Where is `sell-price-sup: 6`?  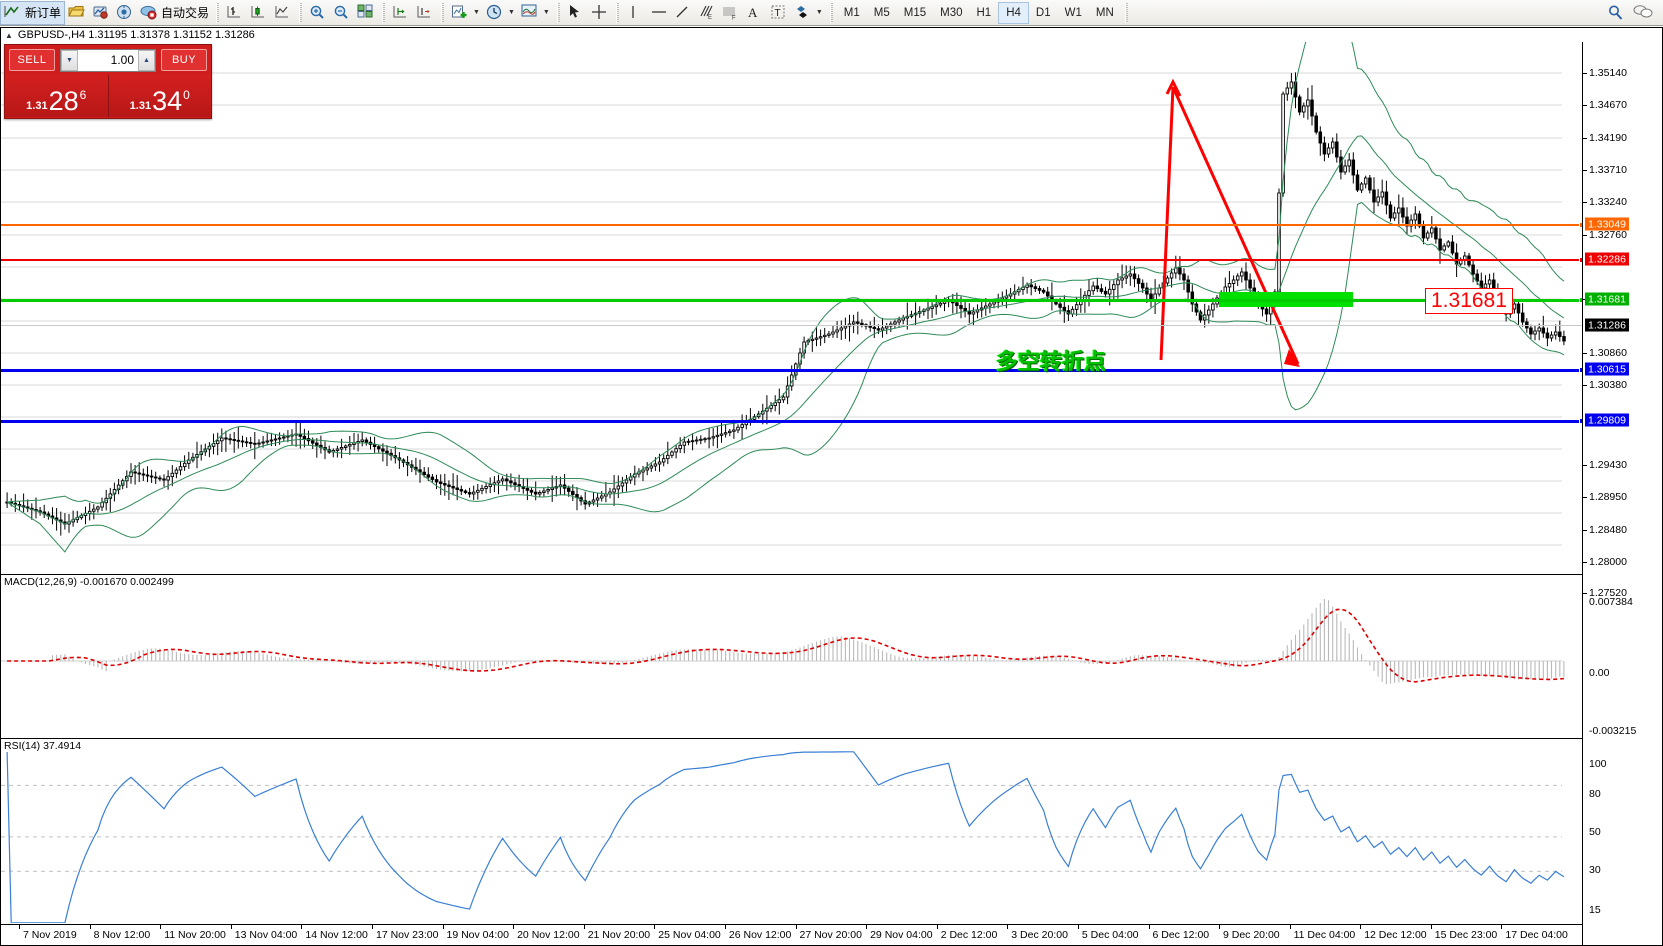 sell-price-sup: 6 is located at coordinates (83, 95).